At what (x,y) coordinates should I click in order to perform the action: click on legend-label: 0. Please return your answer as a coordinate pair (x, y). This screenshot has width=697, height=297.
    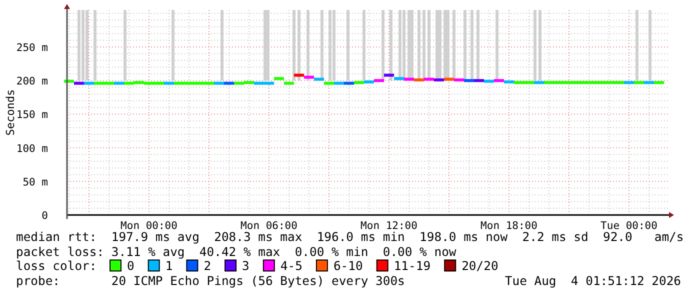
    Looking at the image, I should click on (130, 266).